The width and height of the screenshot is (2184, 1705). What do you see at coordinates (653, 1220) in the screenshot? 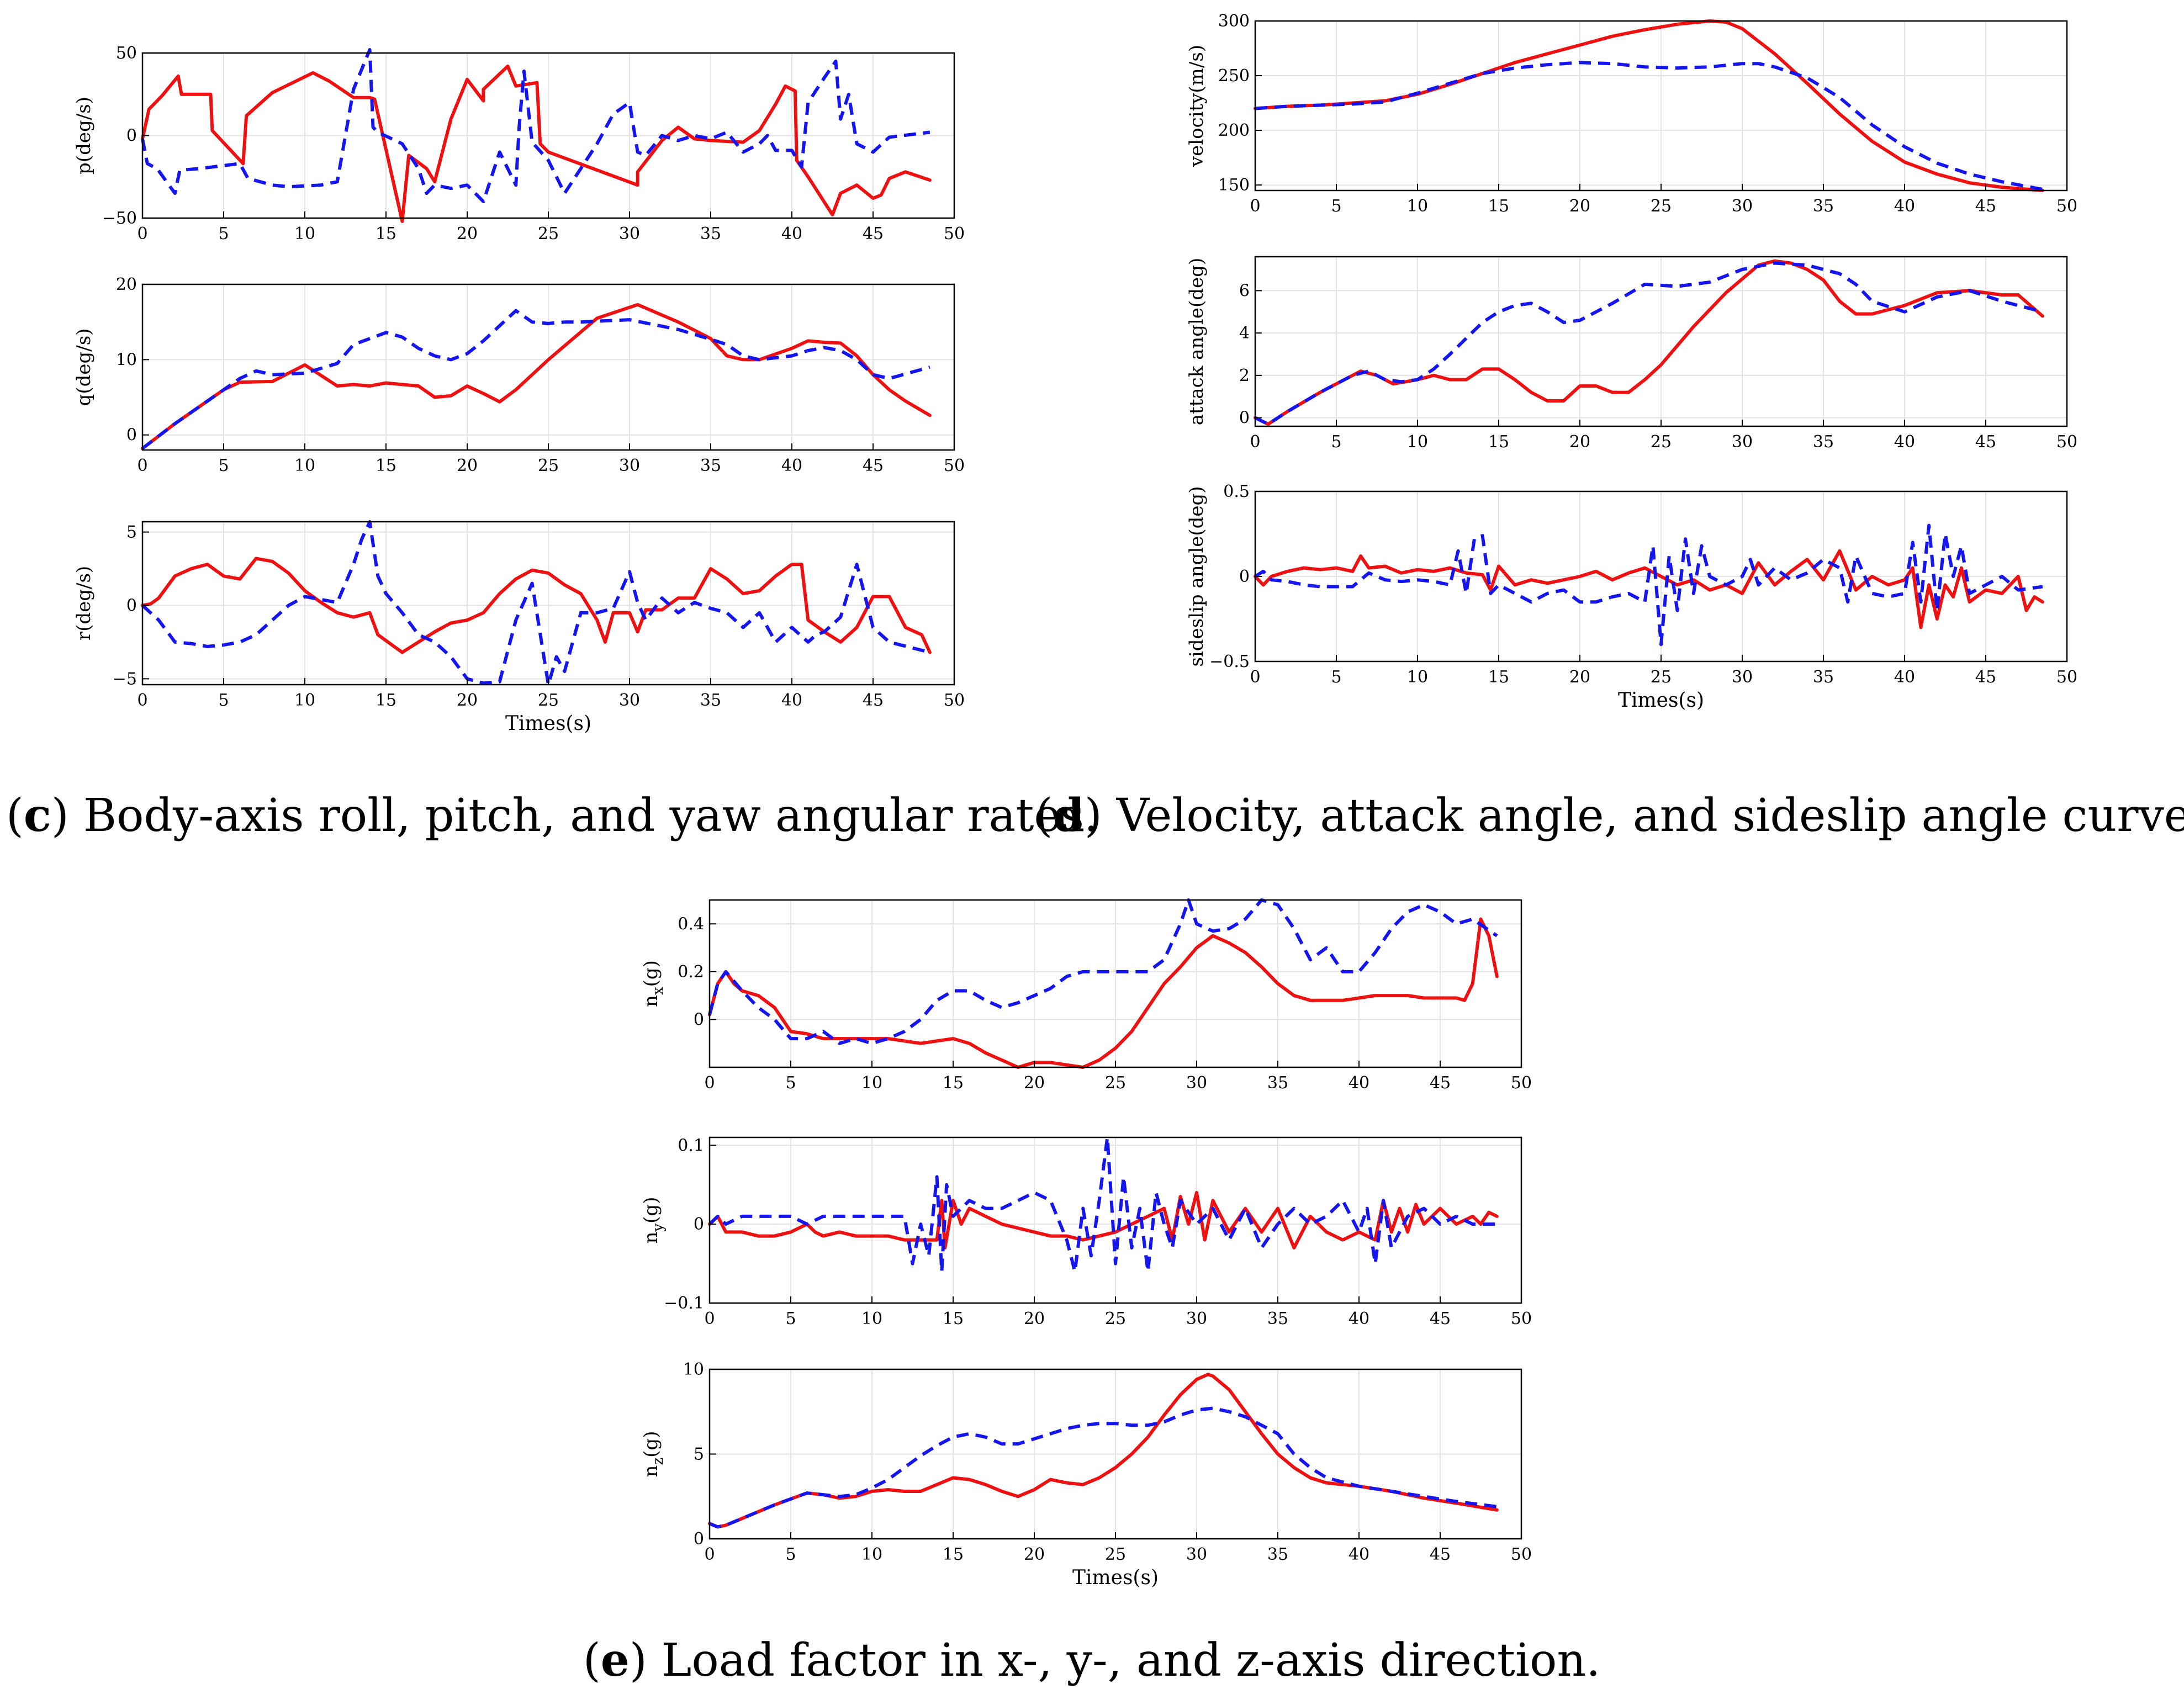
I see `y-axis-label: ny(g)` at bounding box center [653, 1220].